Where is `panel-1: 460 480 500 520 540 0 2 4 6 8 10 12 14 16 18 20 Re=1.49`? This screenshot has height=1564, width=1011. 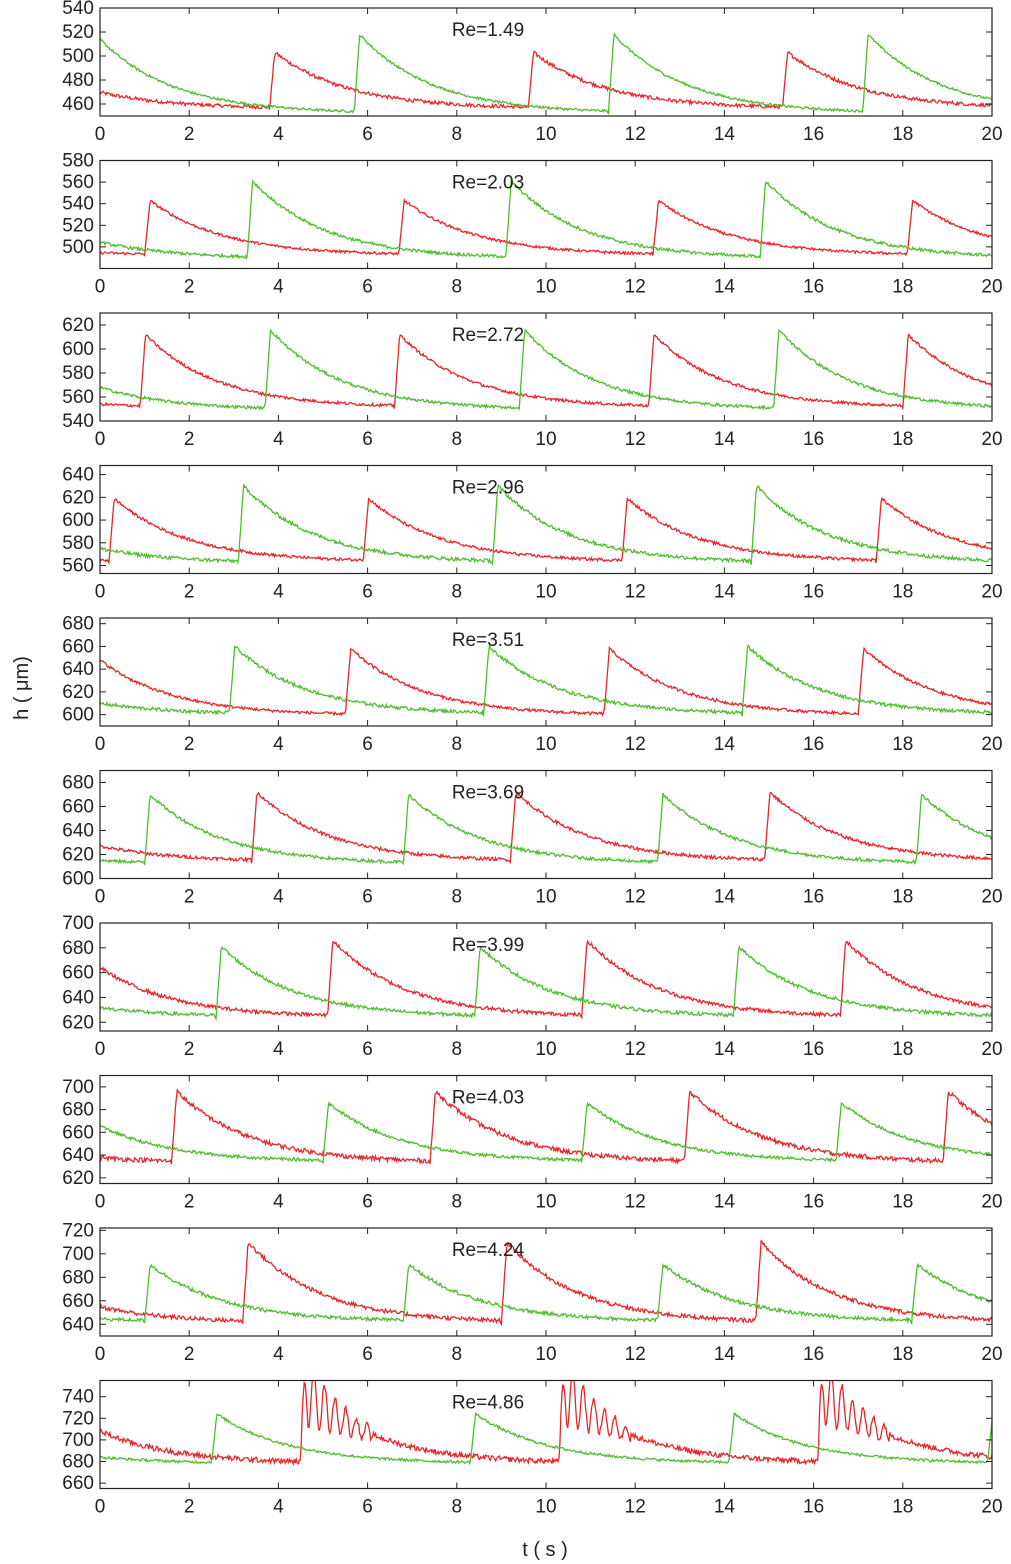
panel-1: 460 480 500 520 540 0 2 4 6 8 10 12 14 16 18 20 Re=1.49 is located at coordinates (532, 72).